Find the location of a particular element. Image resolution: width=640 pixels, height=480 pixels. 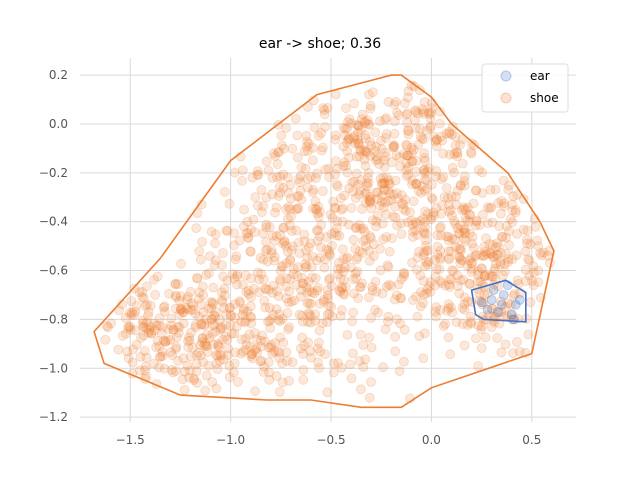

y-tick-label: −0.2 is located at coordinates (53, 173).